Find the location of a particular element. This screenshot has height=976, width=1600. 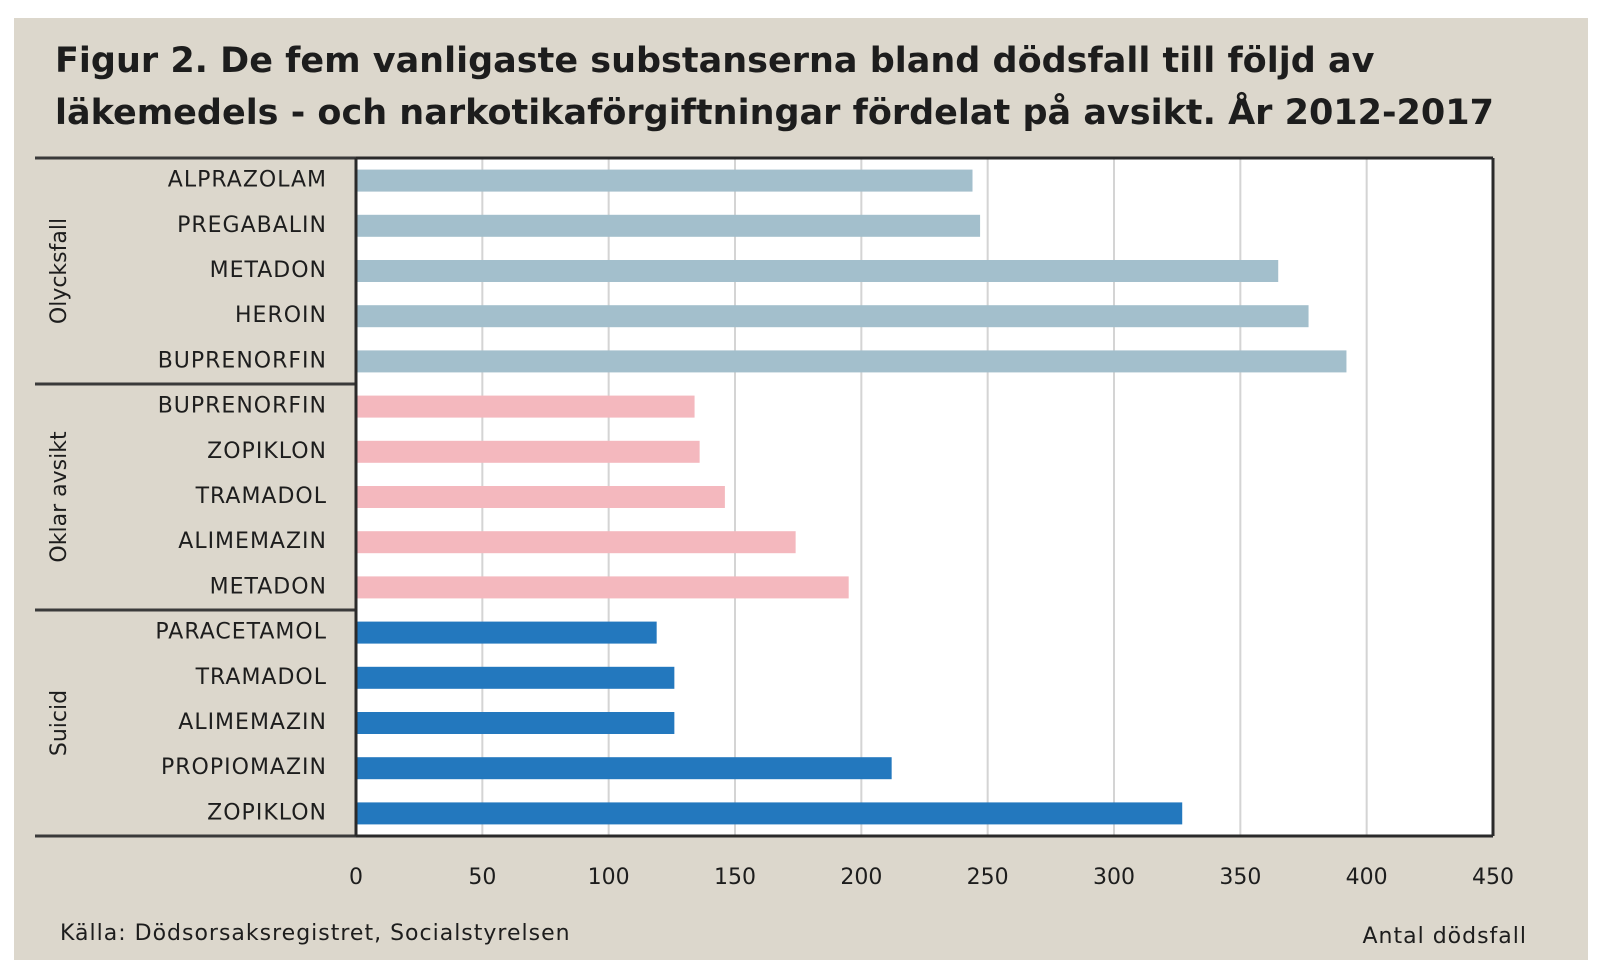

y-tick-label: PREGABALIN is located at coordinates (252, 225).